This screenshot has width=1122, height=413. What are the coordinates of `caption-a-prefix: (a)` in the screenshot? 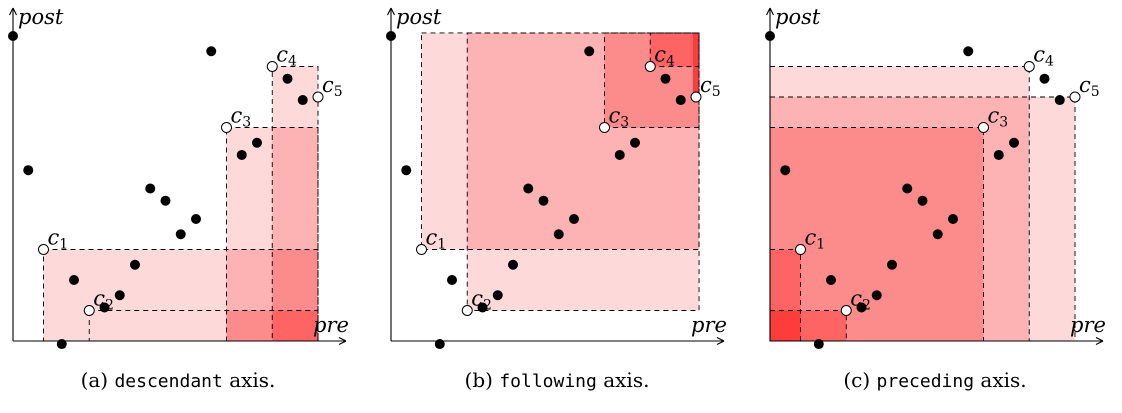 It's located at (94, 380).